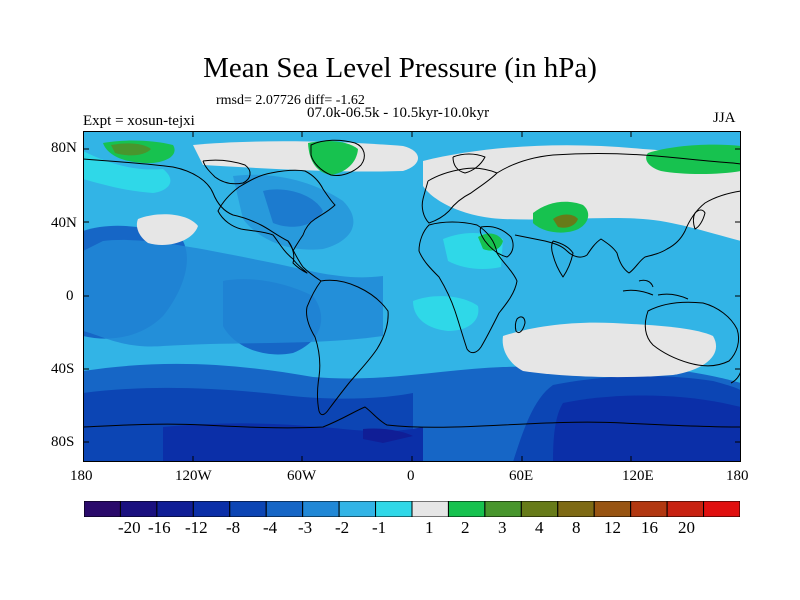 The image size is (800, 600). I want to click on band-neg1-south-atlantic-high, so click(446, 313).